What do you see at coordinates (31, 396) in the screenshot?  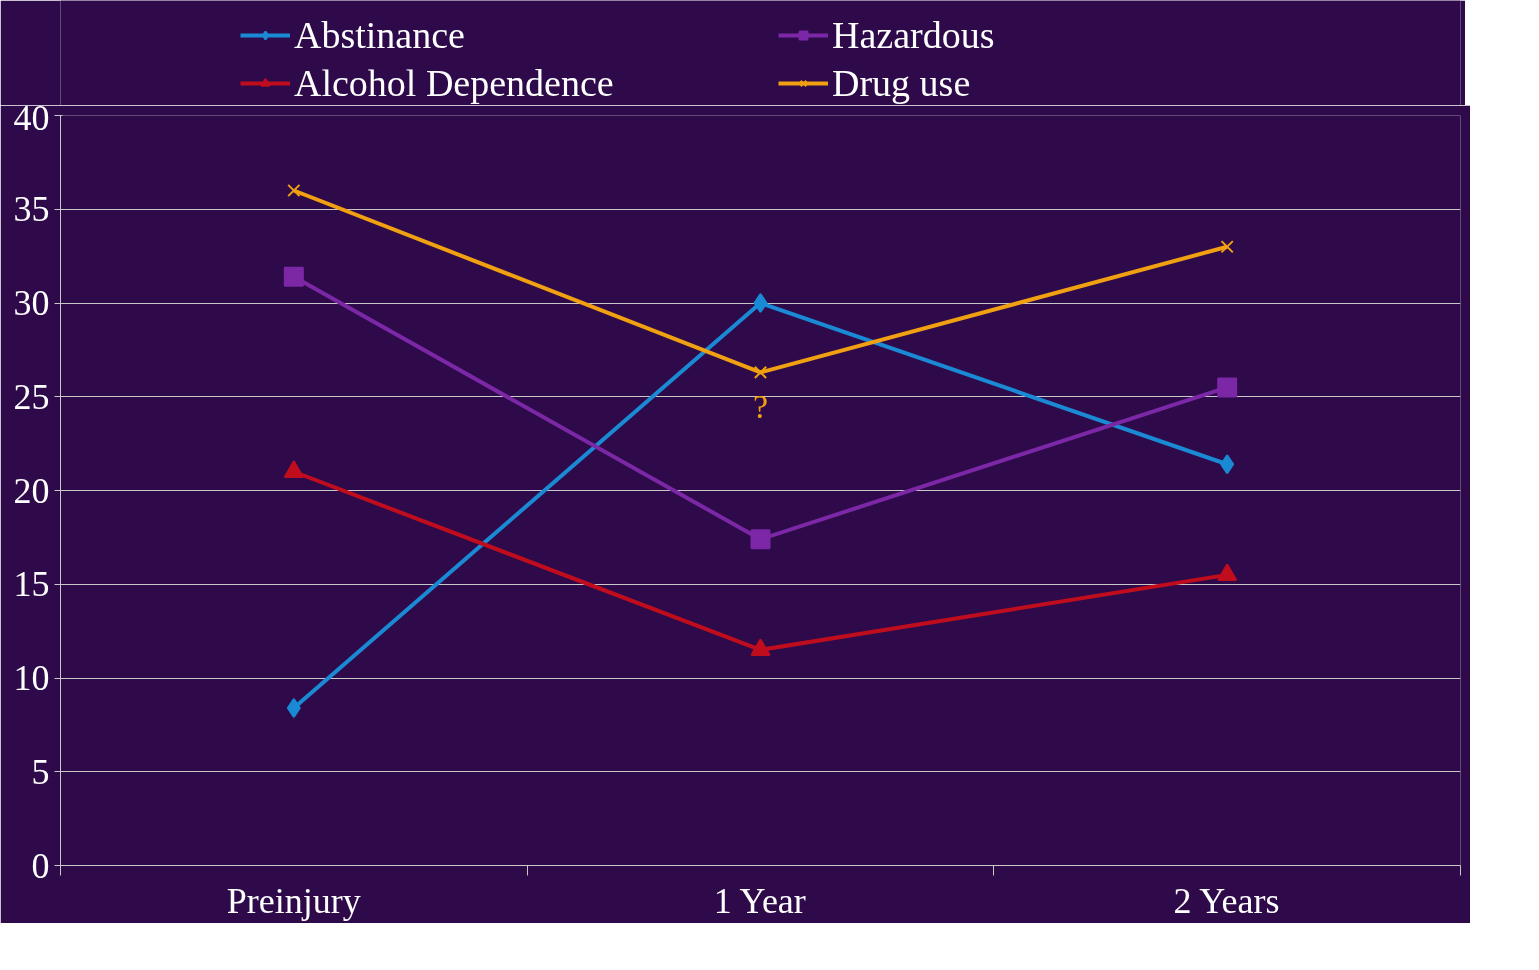 I see `y-tick-label: 25` at bounding box center [31, 396].